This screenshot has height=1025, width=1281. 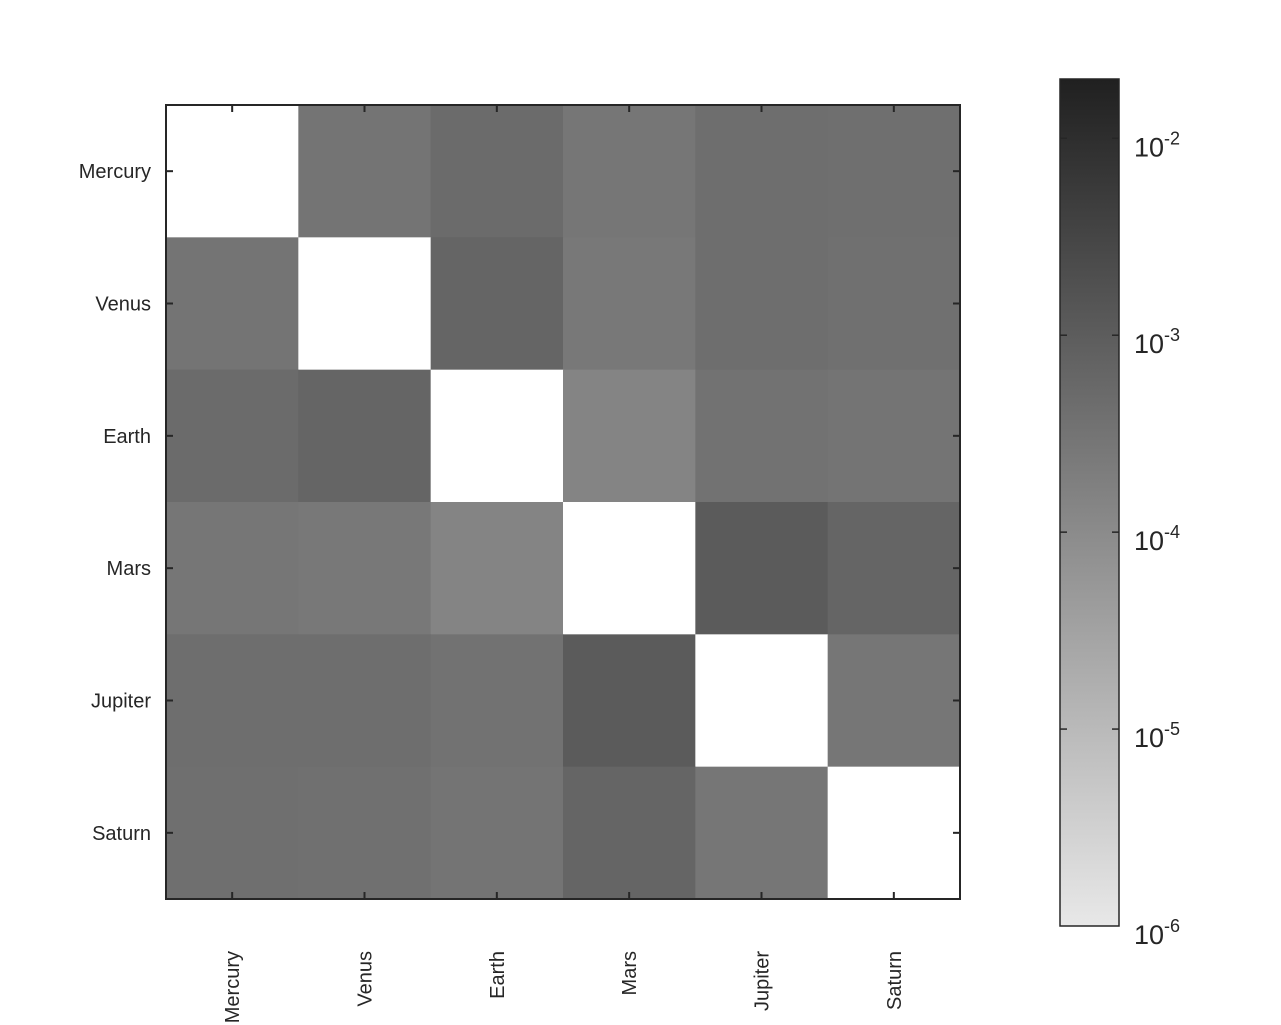 I want to click on x-tick-label-mars: Mars, so click(x=630, y=973).